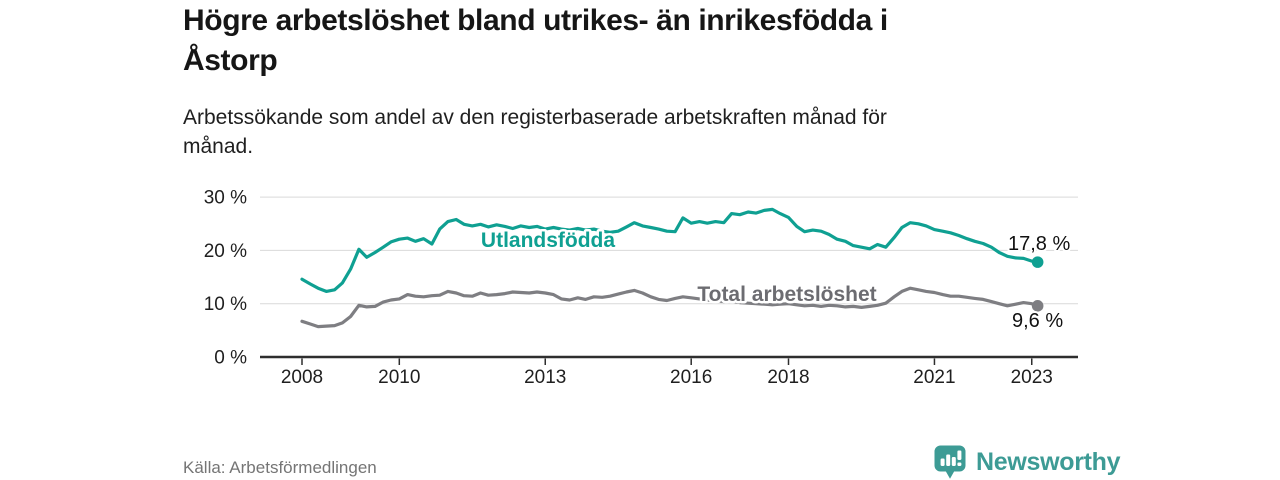 This screenshot has width=1280, height=480. Describe the element at coordinates (548, 240) in the screenshot. I see `series-label-utlandsfodda: Utlandsfödda` at that location.